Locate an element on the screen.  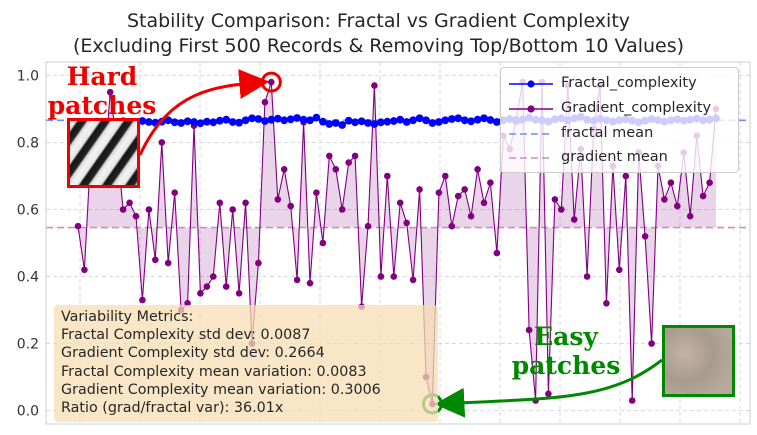
hard-patch-highlight is located at coordinates (271, 82).